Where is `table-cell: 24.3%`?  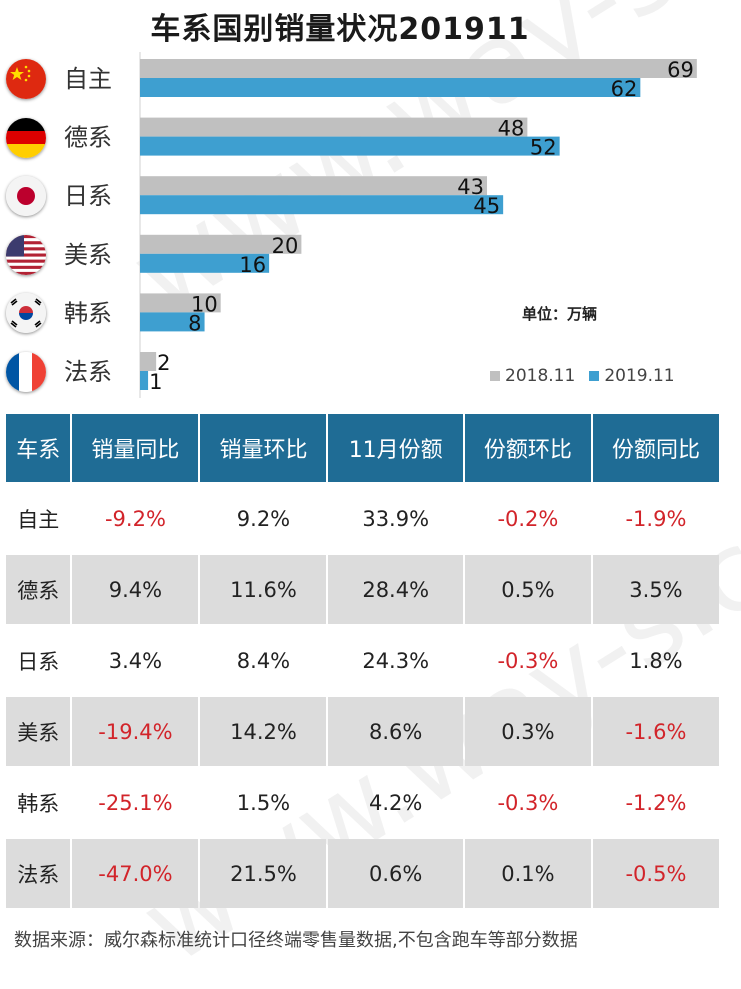 table-cell: 24.3% is located at coordinates (396, 660).